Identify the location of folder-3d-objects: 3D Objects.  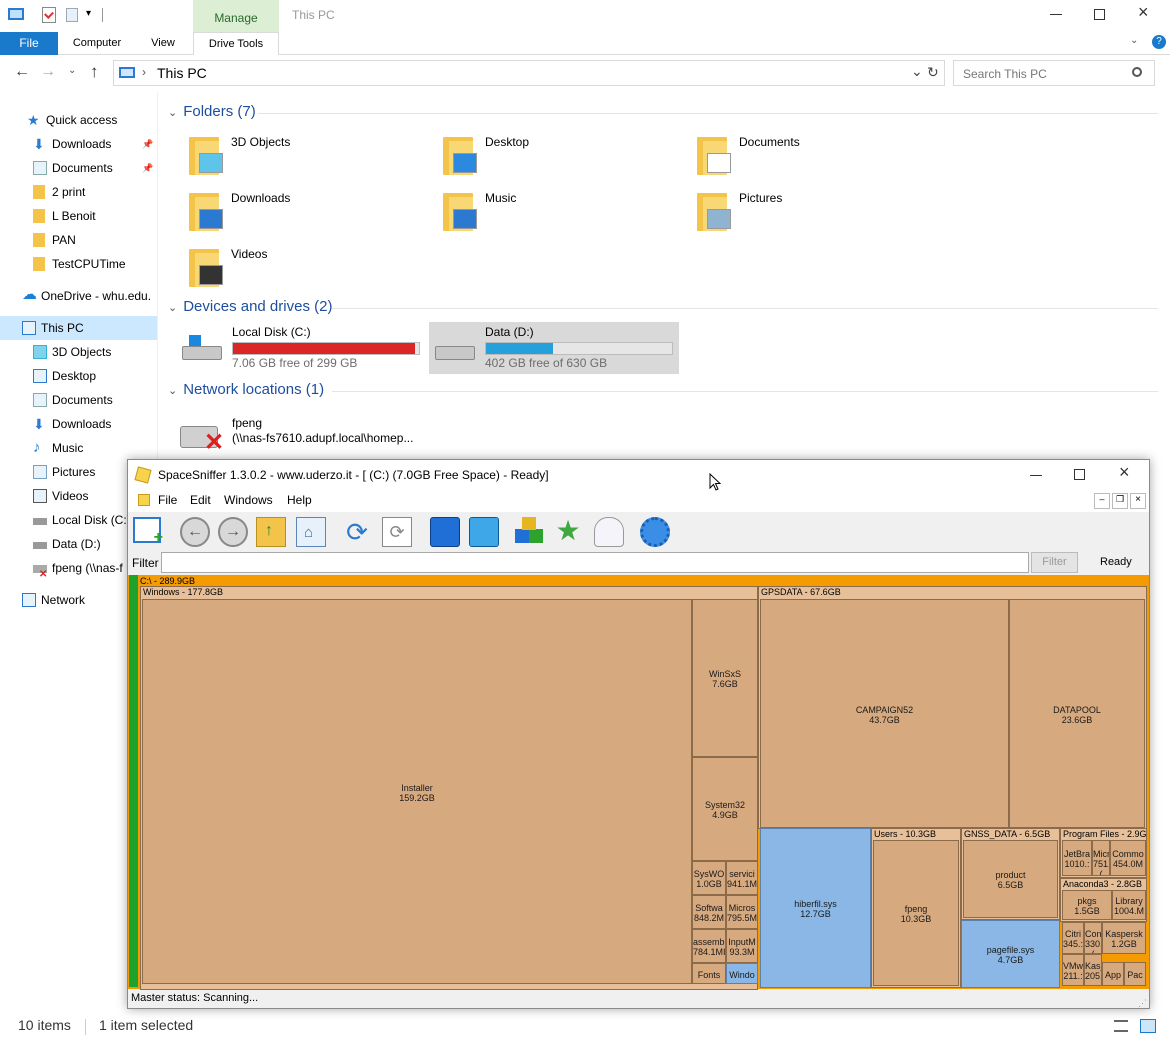
(295, 160).